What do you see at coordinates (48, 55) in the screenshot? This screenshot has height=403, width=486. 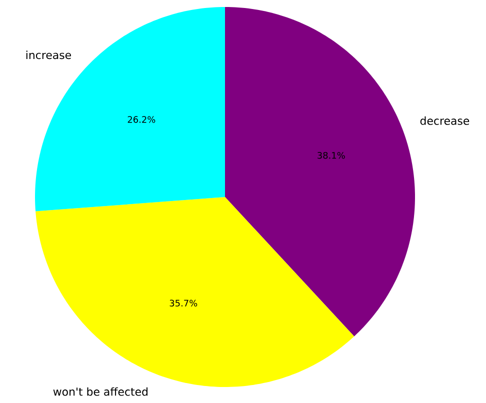 I see `slice-label: increase` at bounding box center [48, 55].